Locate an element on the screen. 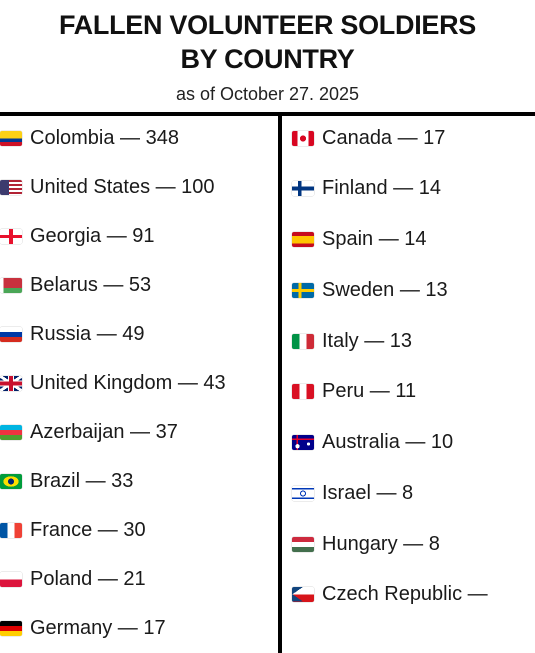 Image resolution: width=535 pixels, height=653 pixels. list-item-label: Italy — 13 is located at coordinates (367, 340).